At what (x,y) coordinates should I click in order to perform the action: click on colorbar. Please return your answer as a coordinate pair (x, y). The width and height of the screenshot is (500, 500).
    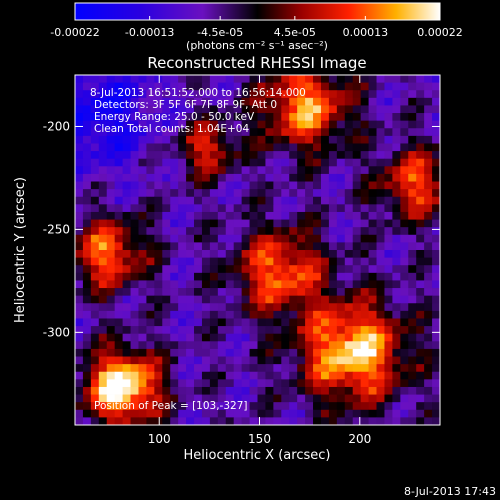
    Looking at the image, I should click on (257, 11).